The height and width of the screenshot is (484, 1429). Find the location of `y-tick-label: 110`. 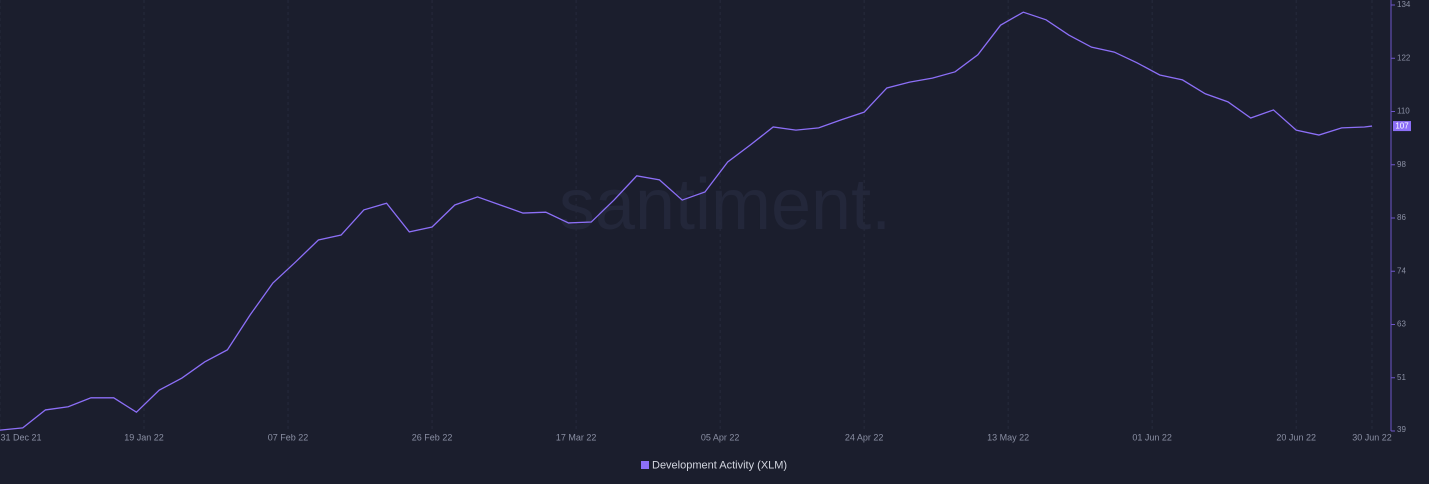

y-tick-label: 110 is located at coordinates (1403, 111).